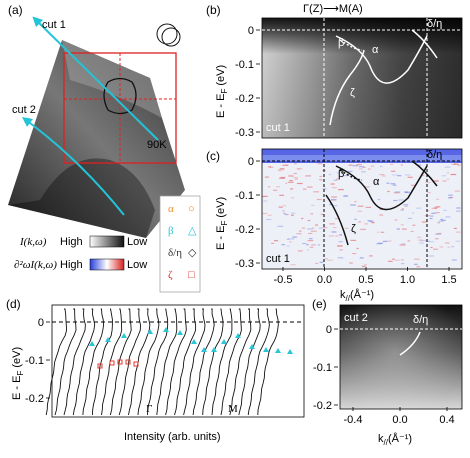 This screenshot has height=458, width=470. Describe the element at coordinates (35, 265) in the screenshot. I see `curvature-label: ∂²ωI(k,ω)` at that location.